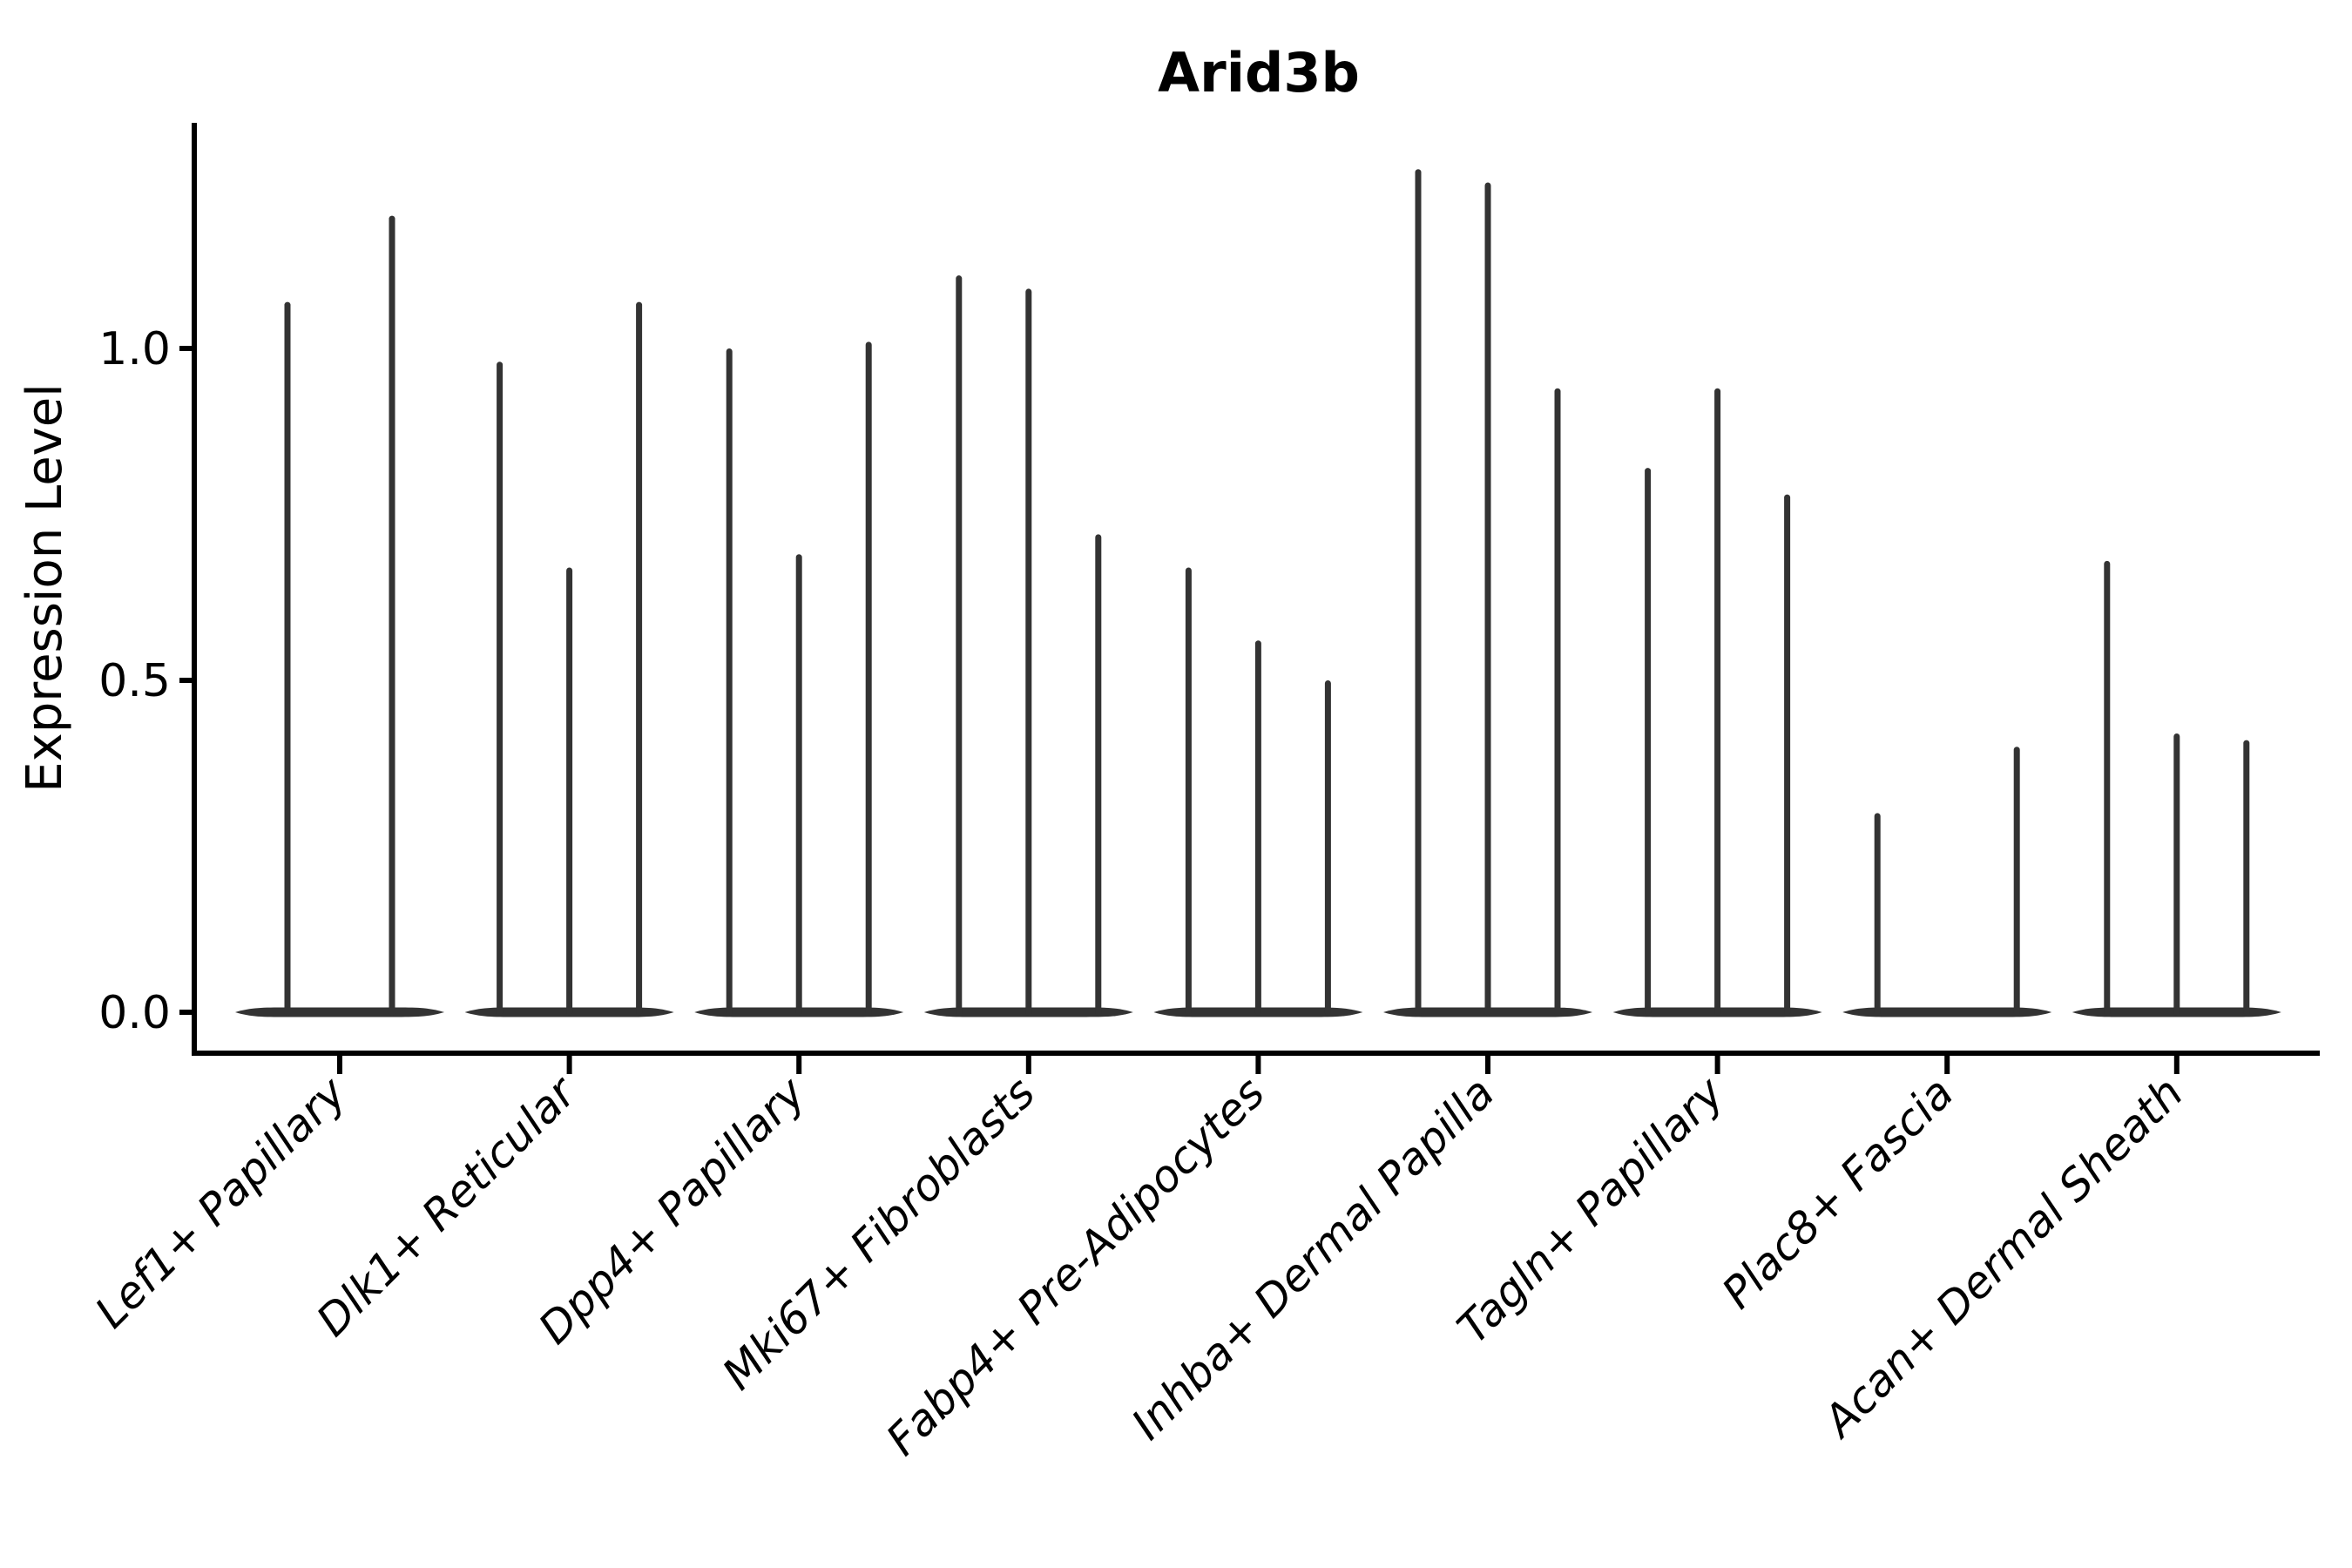 The height and width of the screenshot is (1568, 2352). I want to click on y-tick-label: 0.5, so click(134, 681).